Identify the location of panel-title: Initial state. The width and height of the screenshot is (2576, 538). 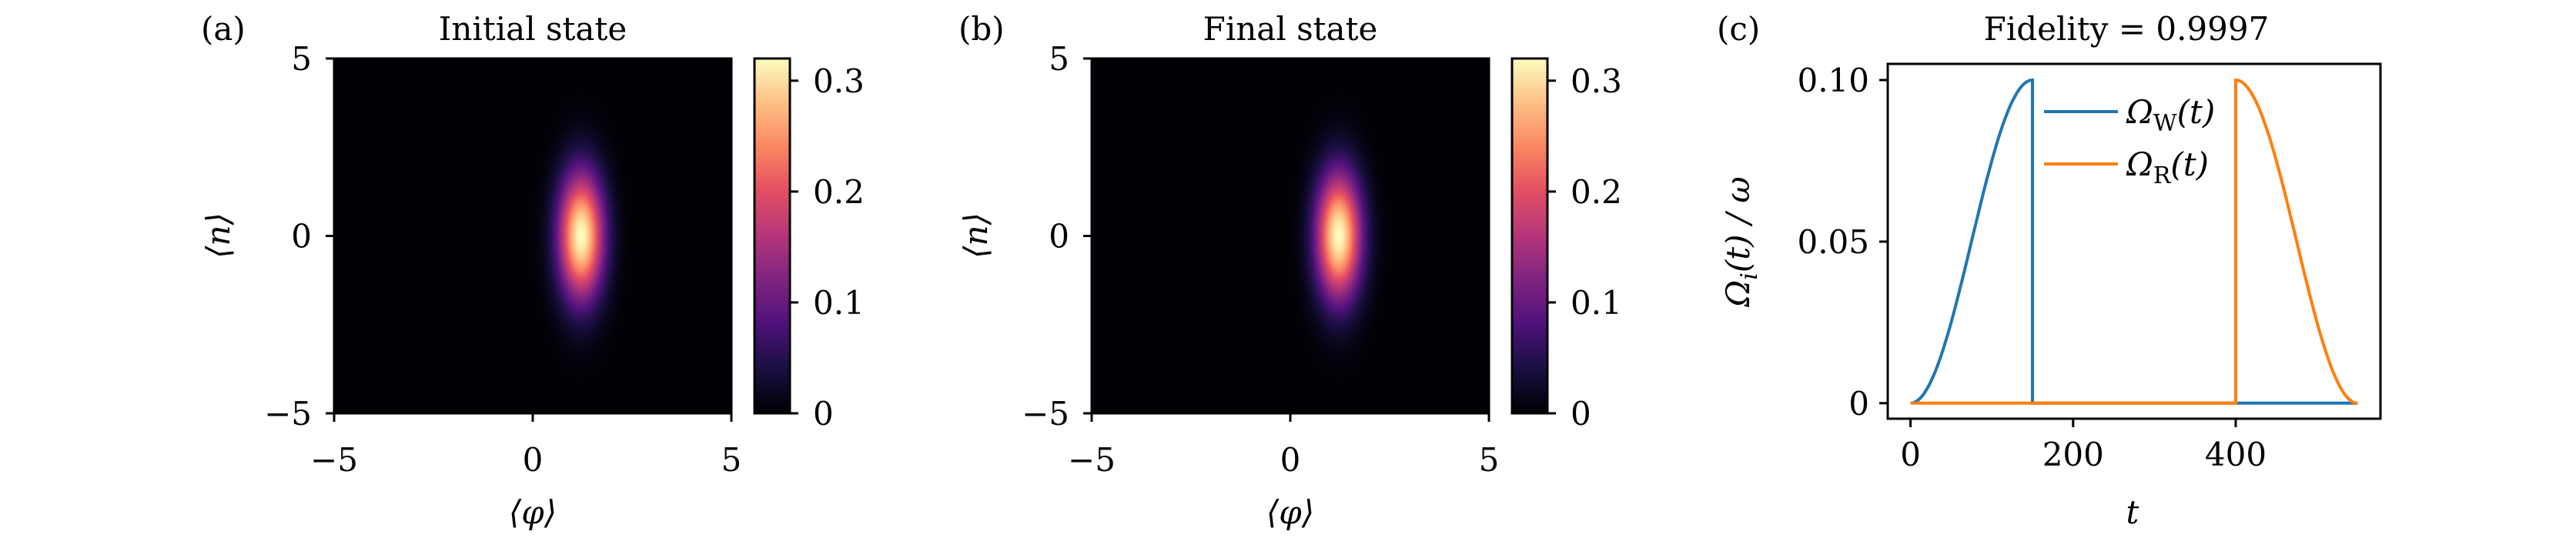
(533, 29).